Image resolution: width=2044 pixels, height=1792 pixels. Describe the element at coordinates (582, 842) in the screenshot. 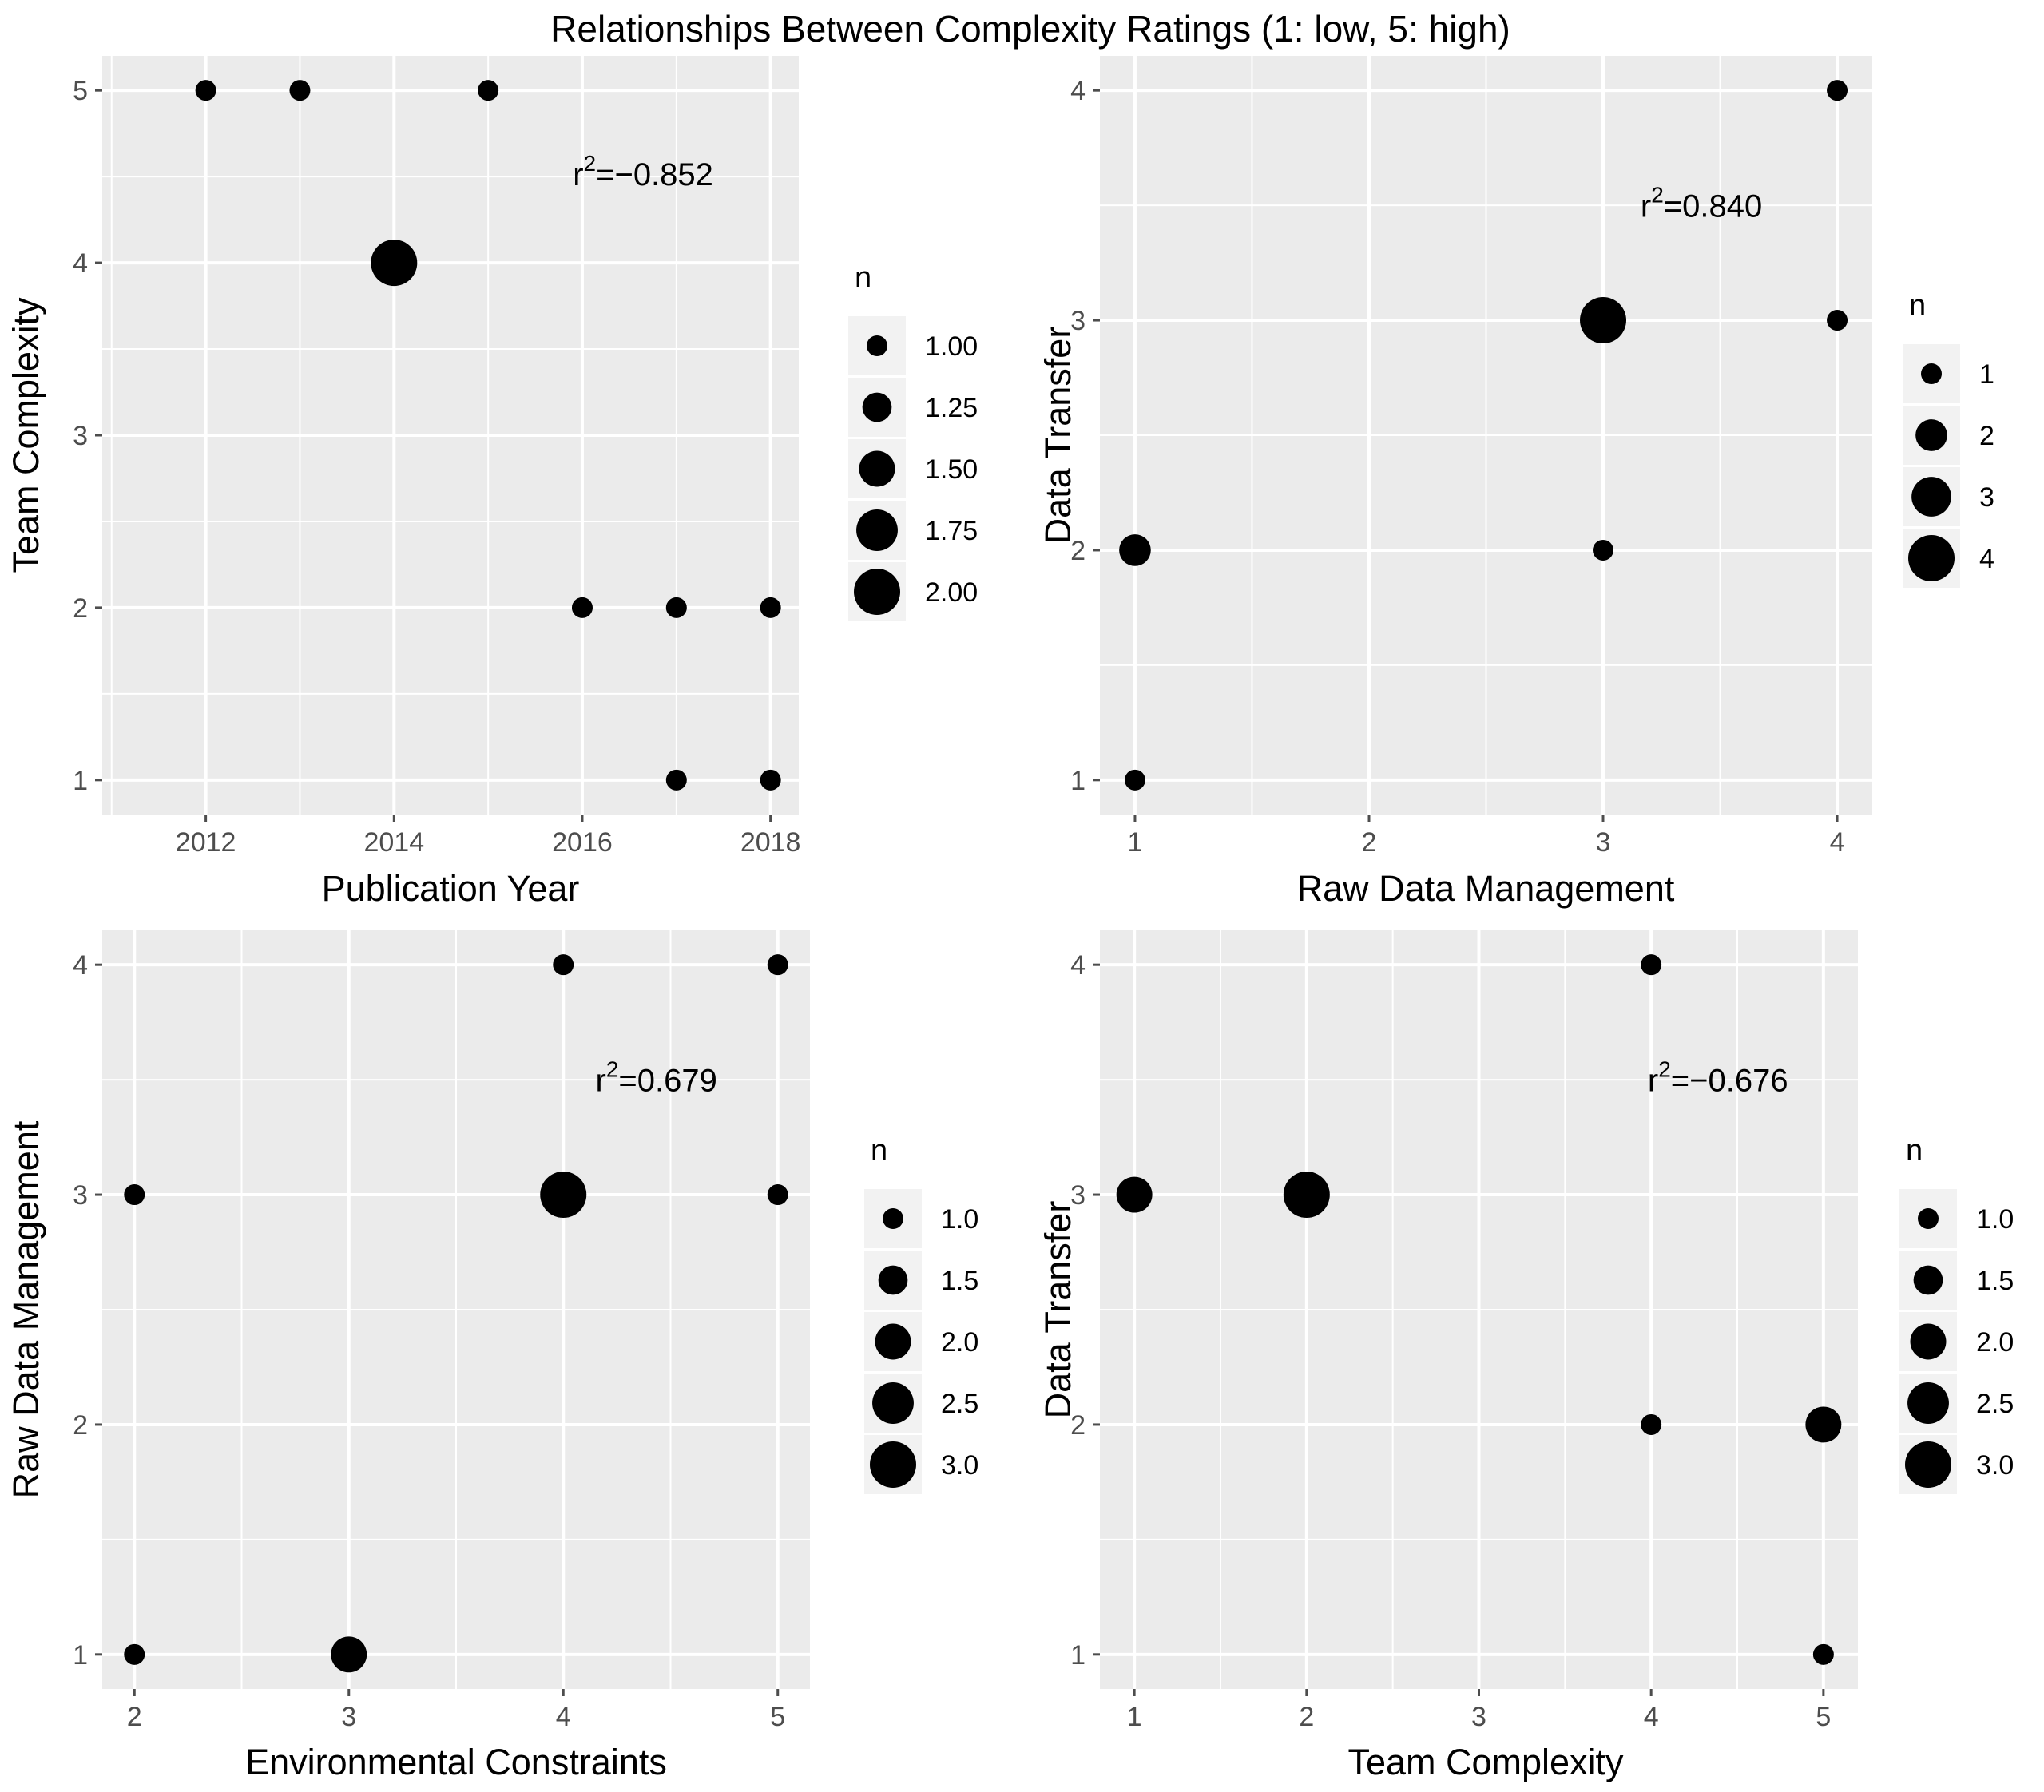

I see `x-tick-label: 2016` at that location.